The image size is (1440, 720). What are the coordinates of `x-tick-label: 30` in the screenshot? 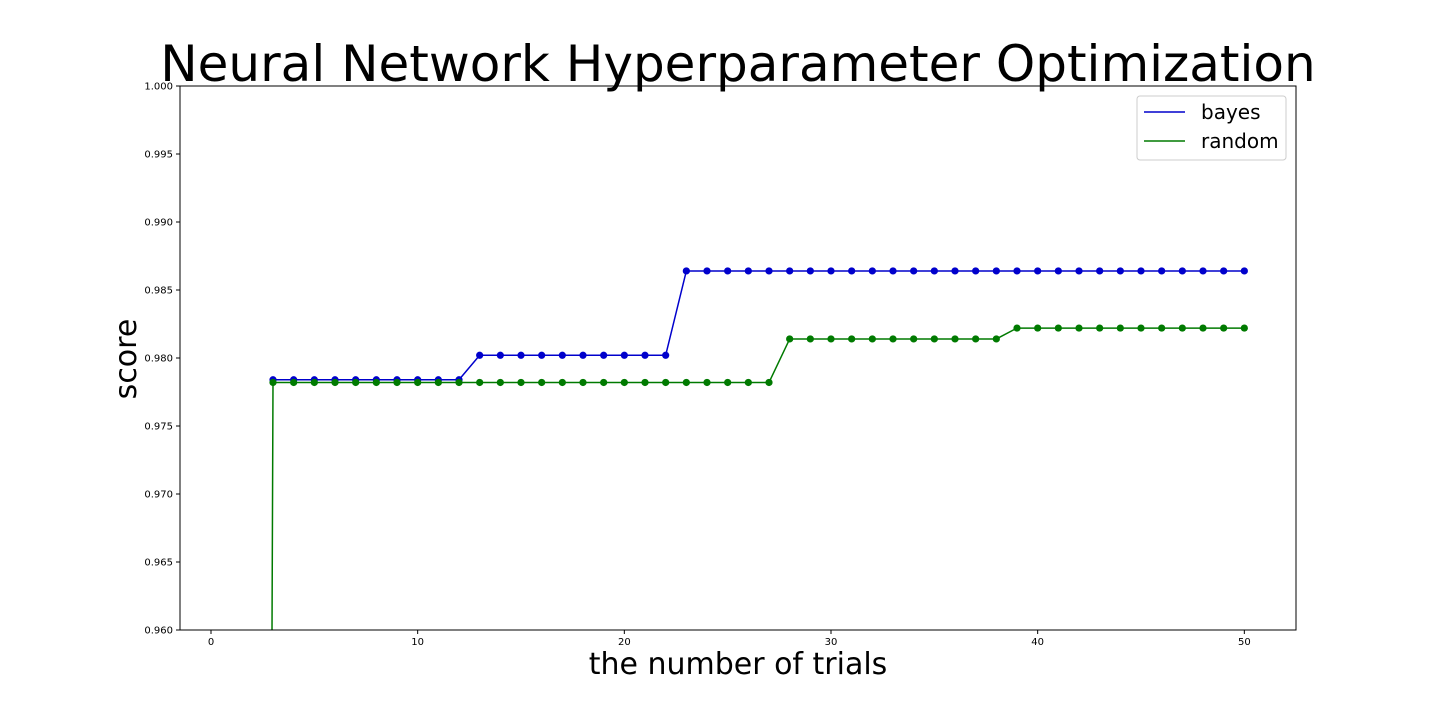 It's located at (831, 642).